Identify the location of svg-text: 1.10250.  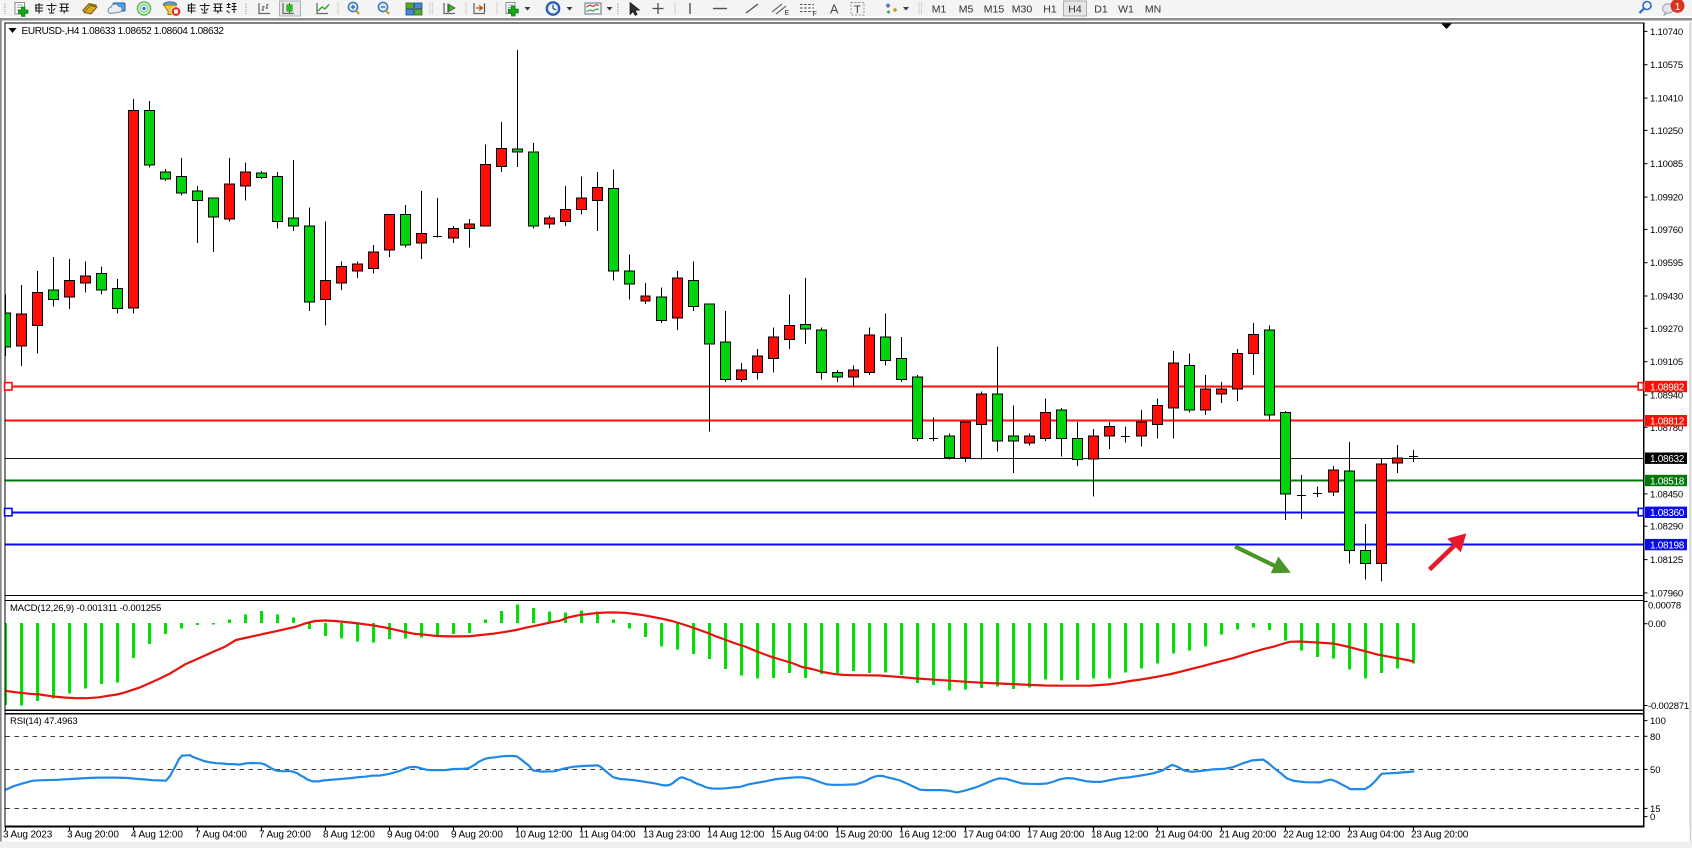
(1666, 131).